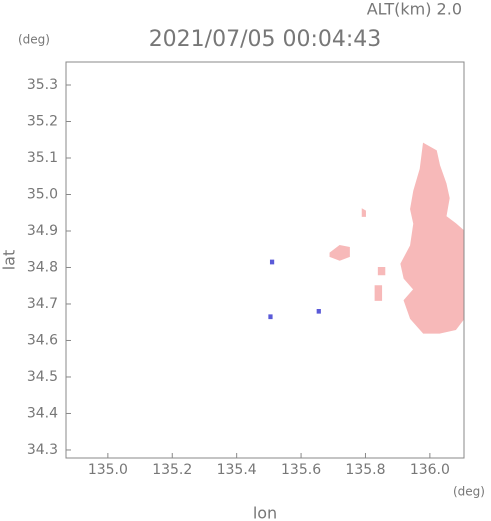 The height and width of the screenshot is (521, 491). What do you see at coordinates (366, 238) in the screenshot?
I see `plot-area` at bounding box center [366, 238].